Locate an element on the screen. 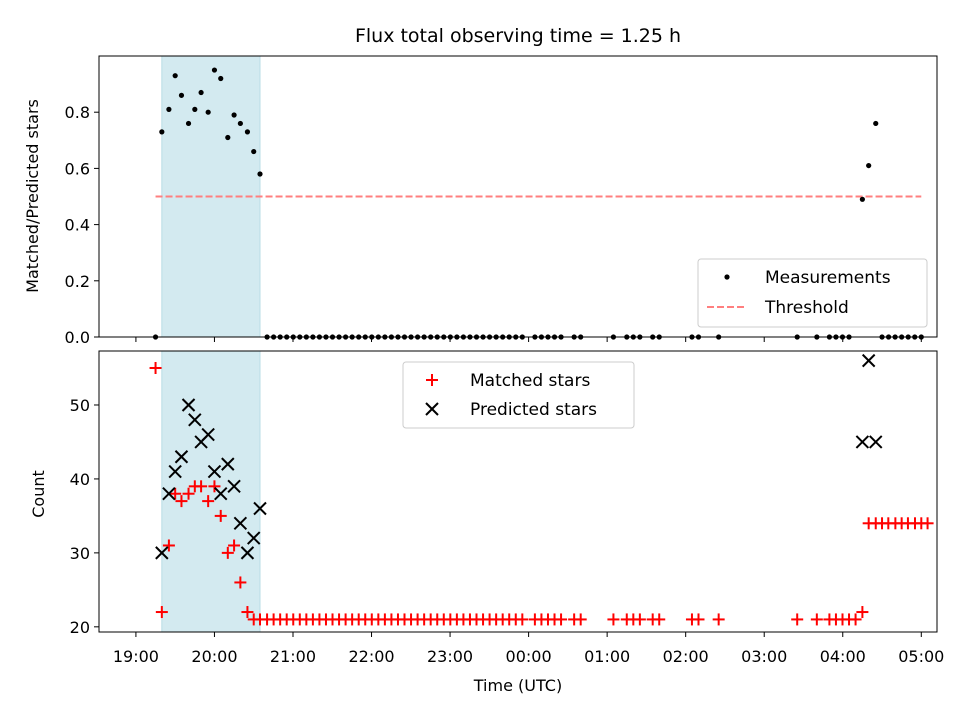 This screenshot has height=720, width=960. bottom-y-axis-label: Count is located at coordinates (38, 494).